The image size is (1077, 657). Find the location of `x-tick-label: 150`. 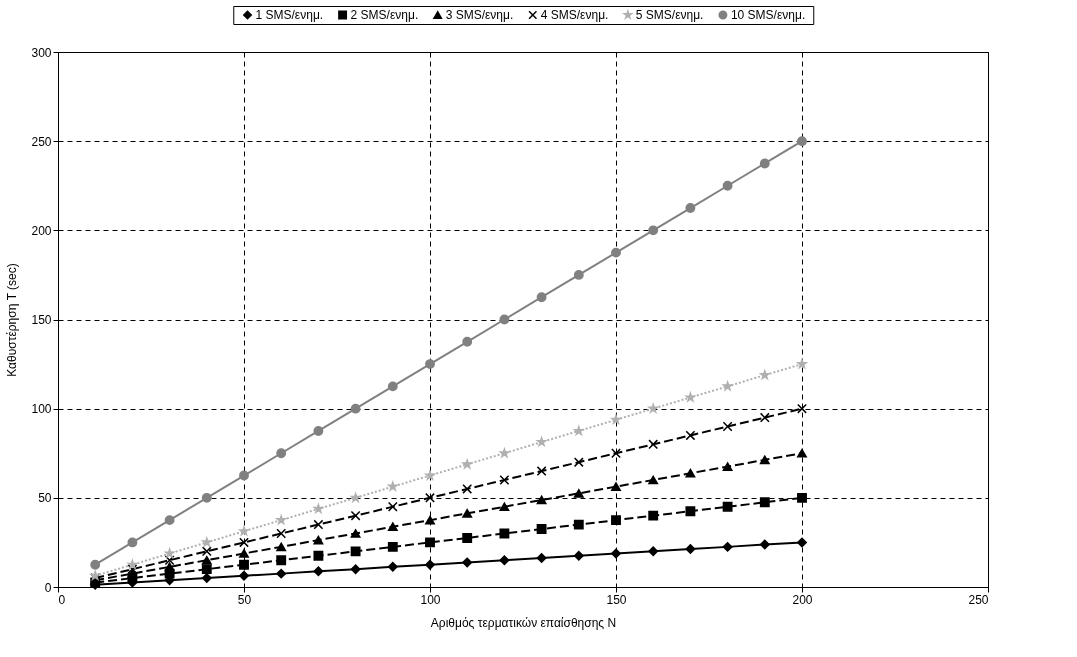

x-tick-label: 150 is located at coordinates (616, 599).